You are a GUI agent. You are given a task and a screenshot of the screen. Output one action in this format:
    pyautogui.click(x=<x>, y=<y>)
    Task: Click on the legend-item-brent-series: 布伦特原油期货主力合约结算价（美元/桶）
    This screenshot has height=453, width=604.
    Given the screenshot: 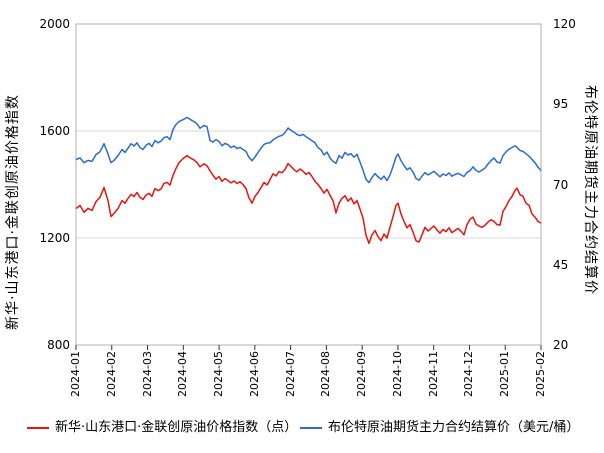 What is the action you would take?
    pyautogui.click(x=439, y=428)
    